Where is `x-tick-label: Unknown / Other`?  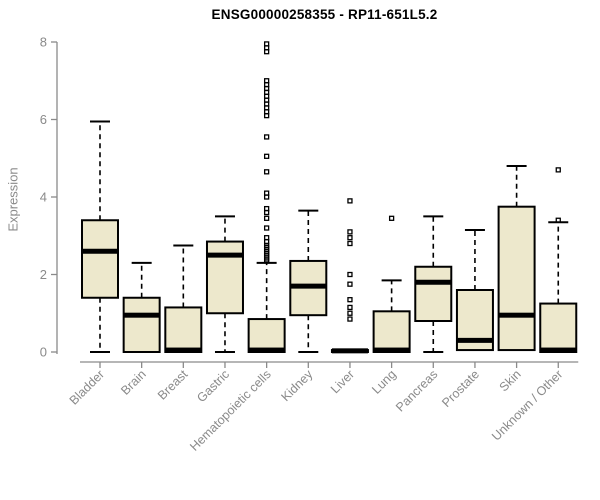 x-tick-label: Unknown / Other is located at coordinates (527, 405).